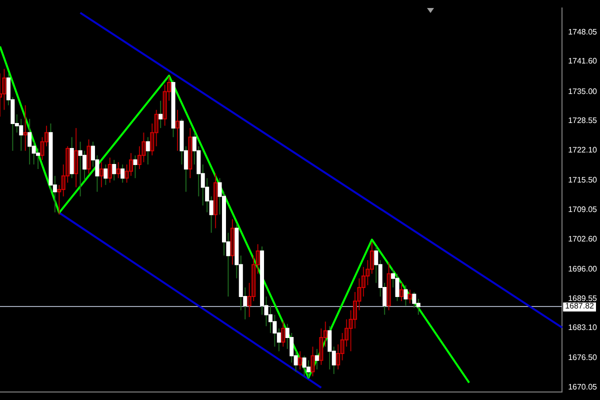 The image size is (600, 400). Describe the element at coordinates (583, 180) in the screenshot. I see `y-tick-label: 1715.50` at that location.